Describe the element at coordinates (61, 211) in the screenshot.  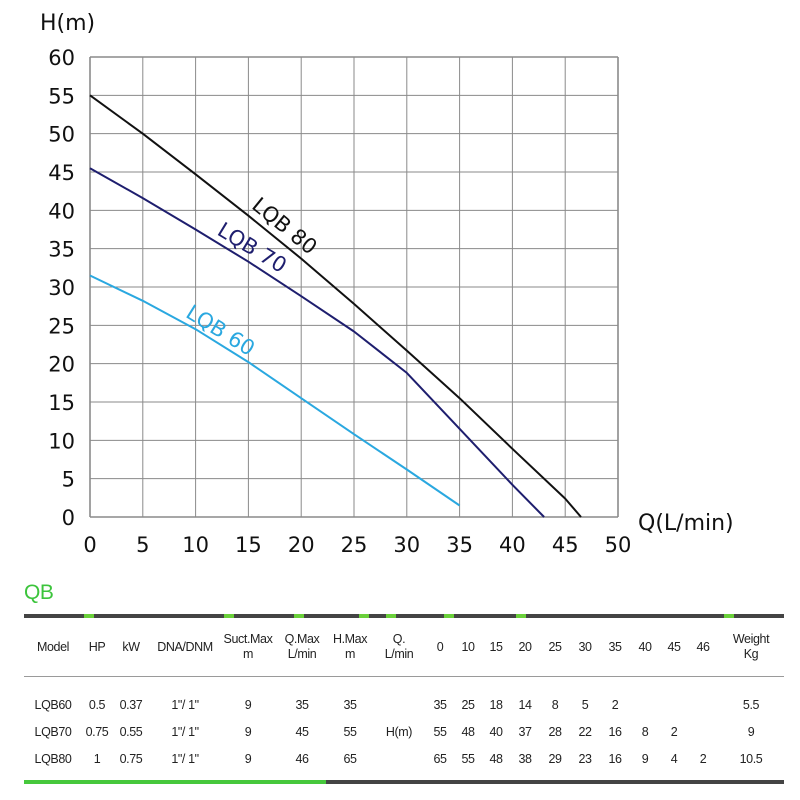
I see `y-tick-label: 40` at that location.